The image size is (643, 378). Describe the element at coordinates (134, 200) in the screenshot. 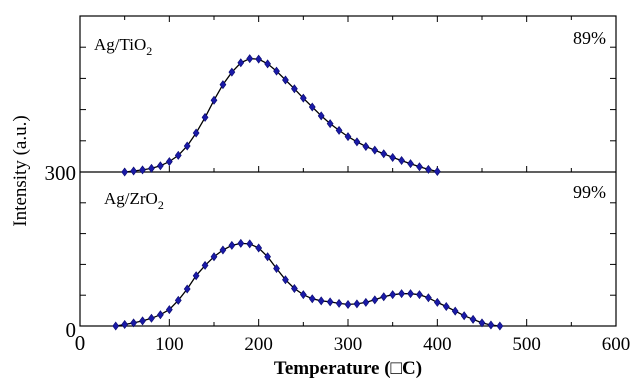

I see `panel-label-bottom: Ag/ZrO2` at that location.